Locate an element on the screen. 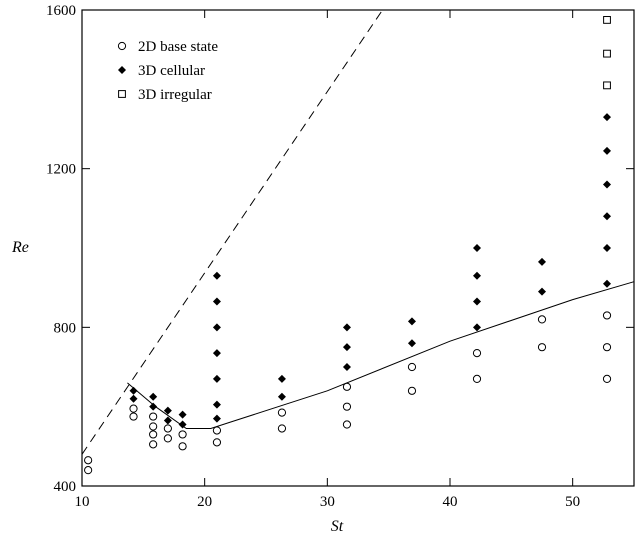  x-tick-label: 20 is located at coordinates (204, 502).